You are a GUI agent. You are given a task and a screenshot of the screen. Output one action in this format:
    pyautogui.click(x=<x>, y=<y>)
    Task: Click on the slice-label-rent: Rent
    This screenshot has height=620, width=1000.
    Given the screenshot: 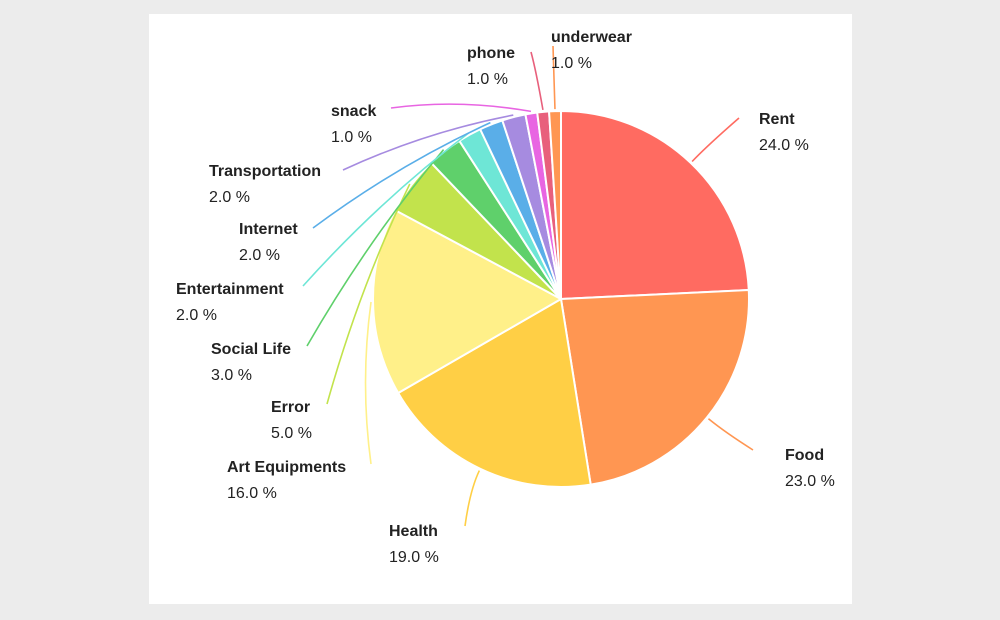 What is the action you would take?
    pyautogui.click(x=777, y=119)
    